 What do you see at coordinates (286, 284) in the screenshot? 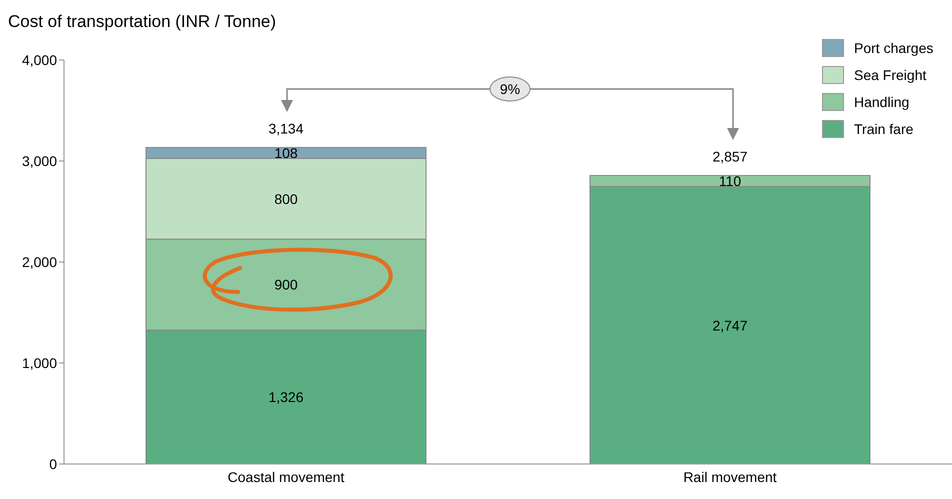
I see `data-label: 900` at bounding box center [286, 284].